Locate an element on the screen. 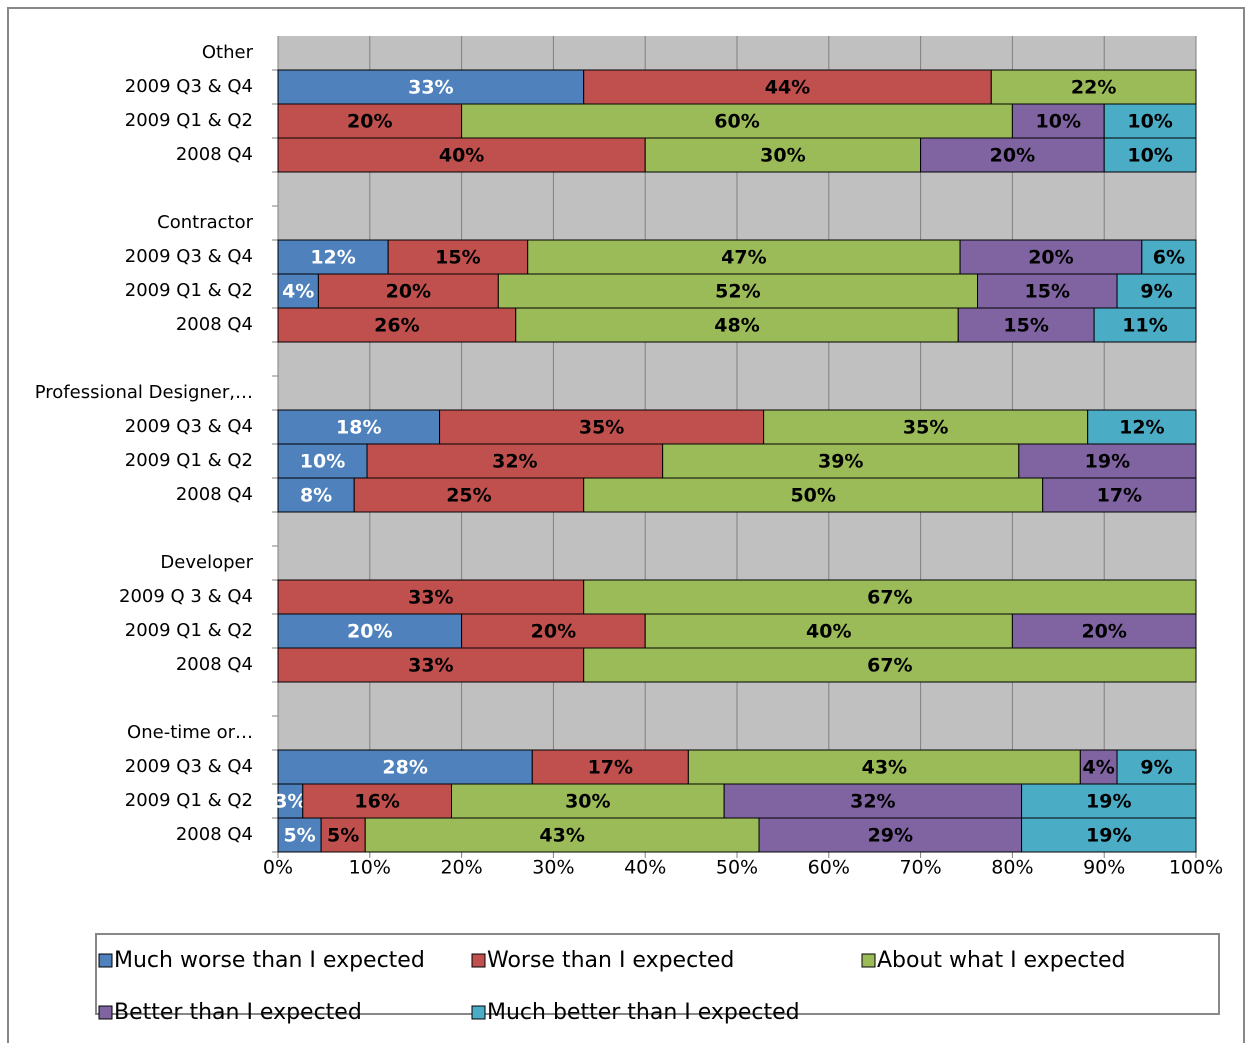 The height and width of the screenshot is (1043, 1252). value-label: 28% is located at coordinates (404, 768).